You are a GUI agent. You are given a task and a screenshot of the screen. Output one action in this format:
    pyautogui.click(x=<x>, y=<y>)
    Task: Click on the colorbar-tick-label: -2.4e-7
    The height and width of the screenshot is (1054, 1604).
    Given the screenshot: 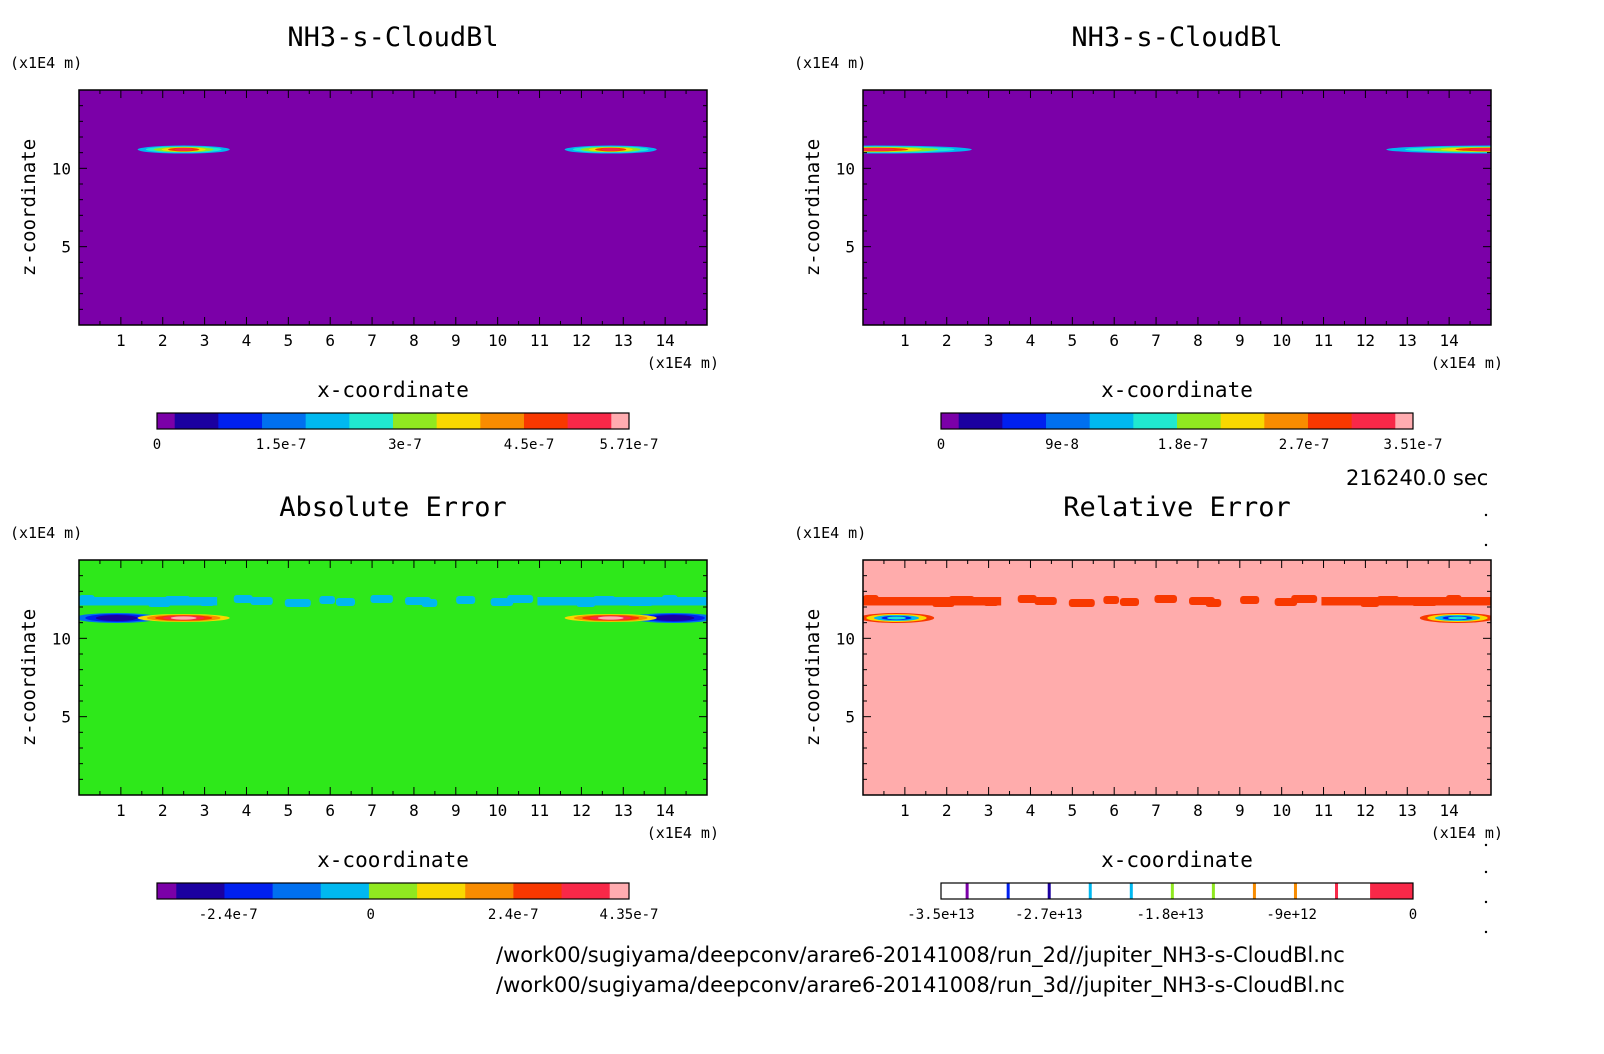 What is the action you would take?
    pyautogui.click(x=228, y=915)
    